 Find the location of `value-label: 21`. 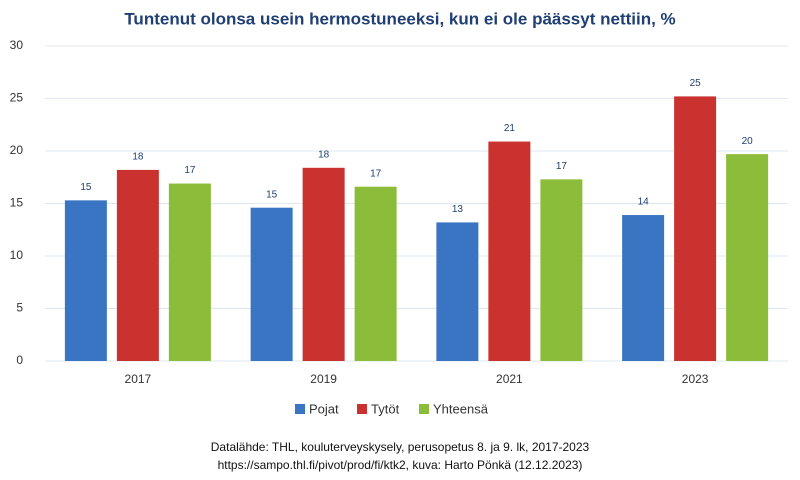

value-label: 21 is located at coordinates (510, 128).